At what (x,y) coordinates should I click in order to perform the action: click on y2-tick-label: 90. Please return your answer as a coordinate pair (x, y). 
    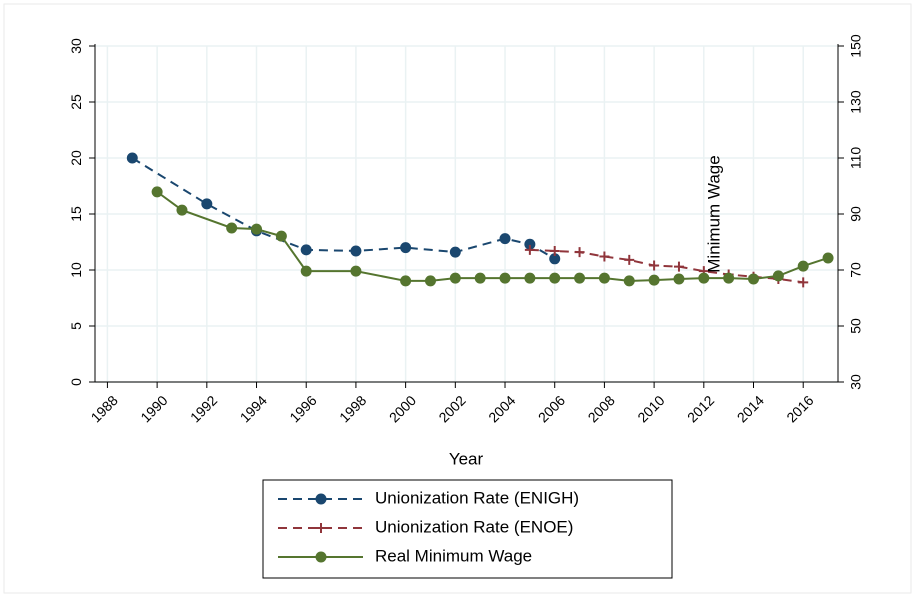
    Looking at the image, I should click on (855, 214).